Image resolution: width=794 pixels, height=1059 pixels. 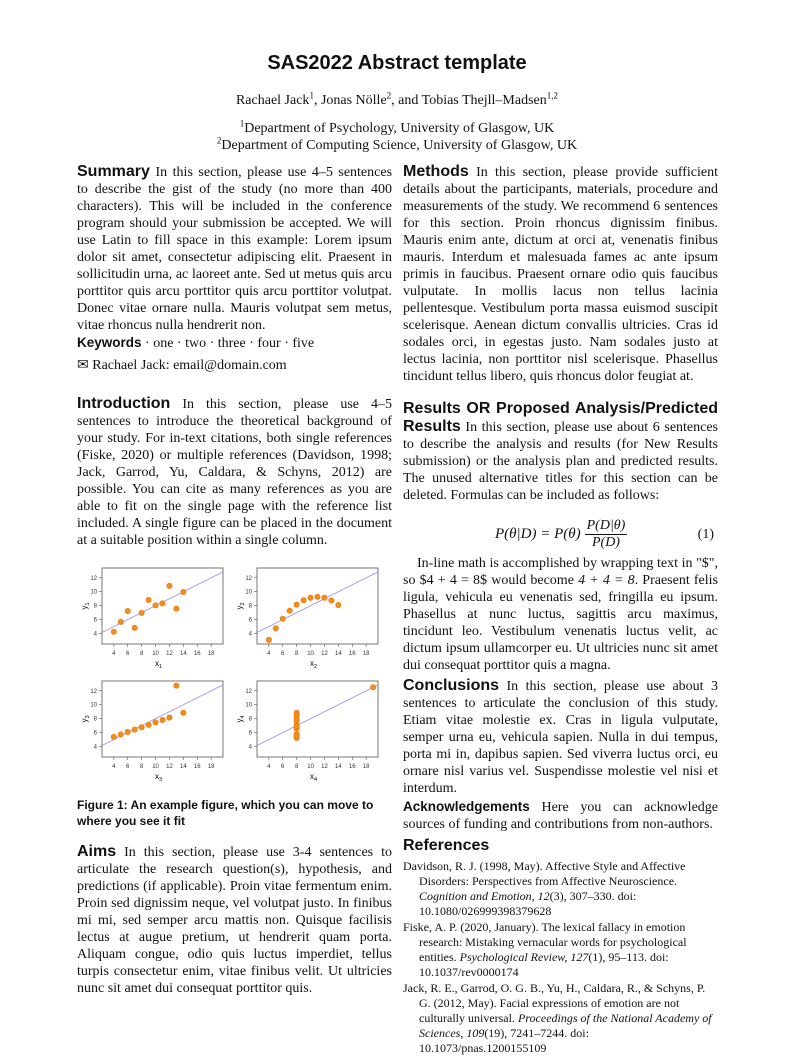 What do you see at coordinates (152, 618) in the screenshot?
I see `scatter-panel-1: 4 6 8 10 12 14 16 18 4 6 8 10 12 x1 y1` at bounding box center [152, 618].